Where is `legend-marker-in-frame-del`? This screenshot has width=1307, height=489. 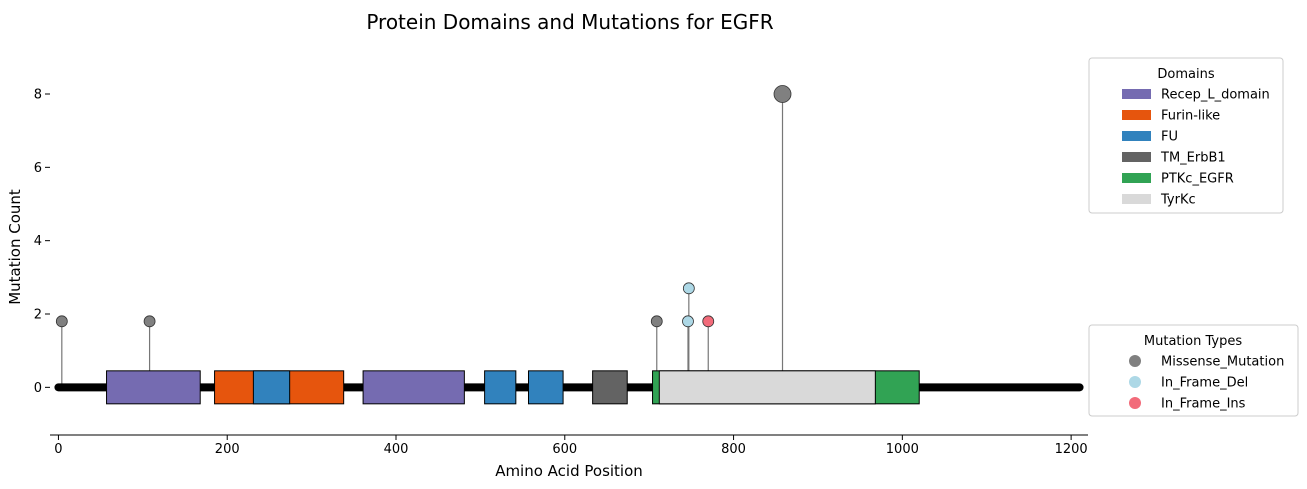 legend-marker-in-frame-del is located at coordinates (1135, 382).